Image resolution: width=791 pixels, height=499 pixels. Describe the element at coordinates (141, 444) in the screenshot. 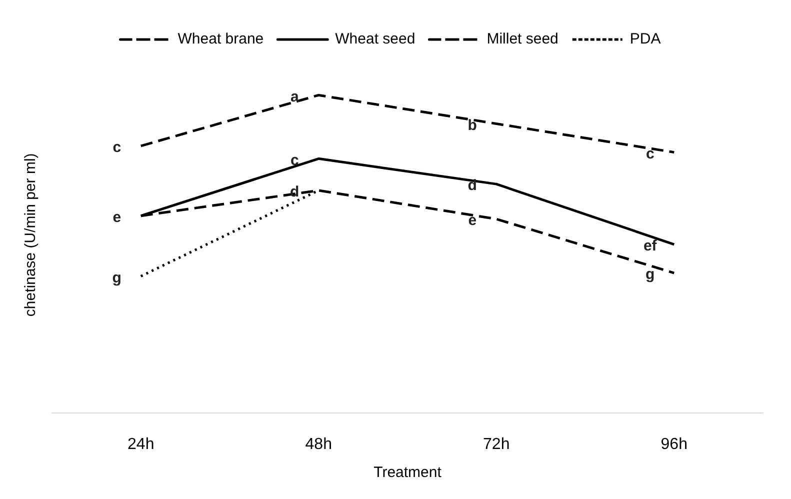

I see `x-tick-label: 24h` at that location.